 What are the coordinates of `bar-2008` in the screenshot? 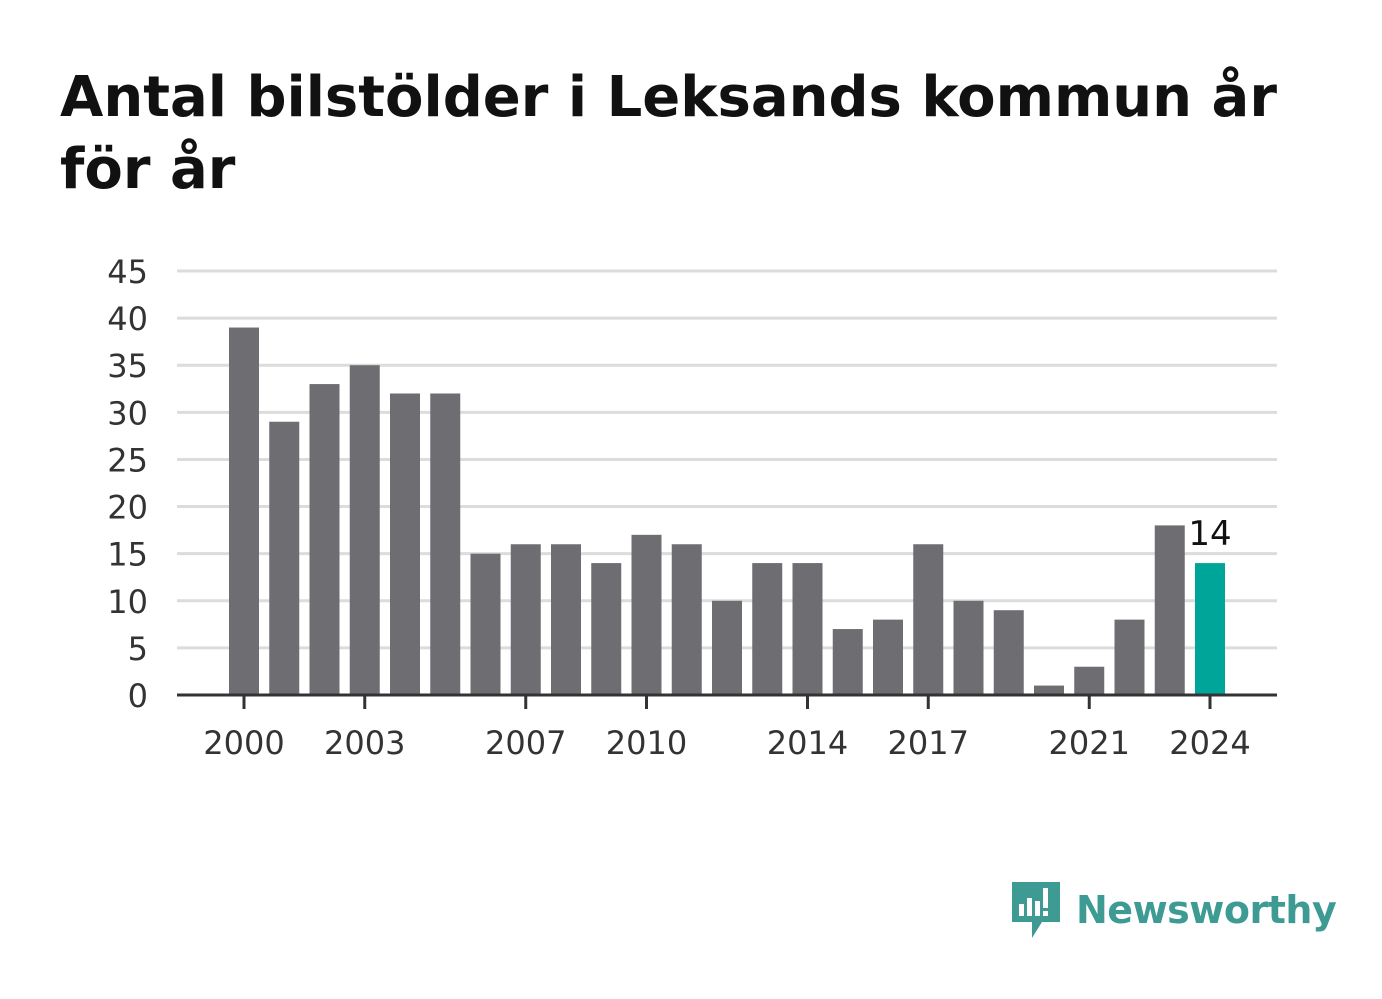 It's located at (566, 619).